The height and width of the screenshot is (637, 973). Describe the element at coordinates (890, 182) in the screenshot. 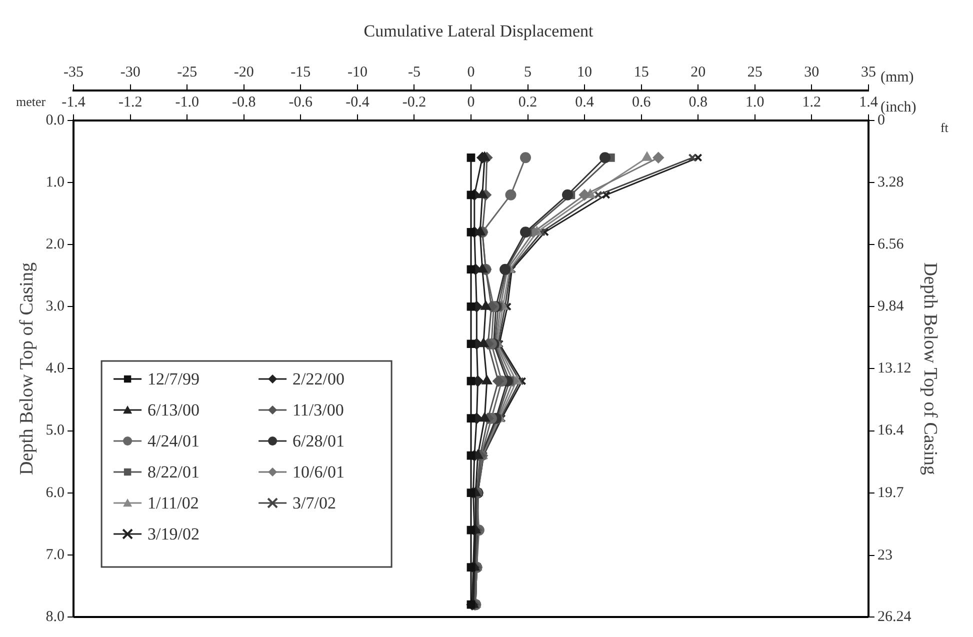

I see `y2-tick-label: 3.28` at that location.